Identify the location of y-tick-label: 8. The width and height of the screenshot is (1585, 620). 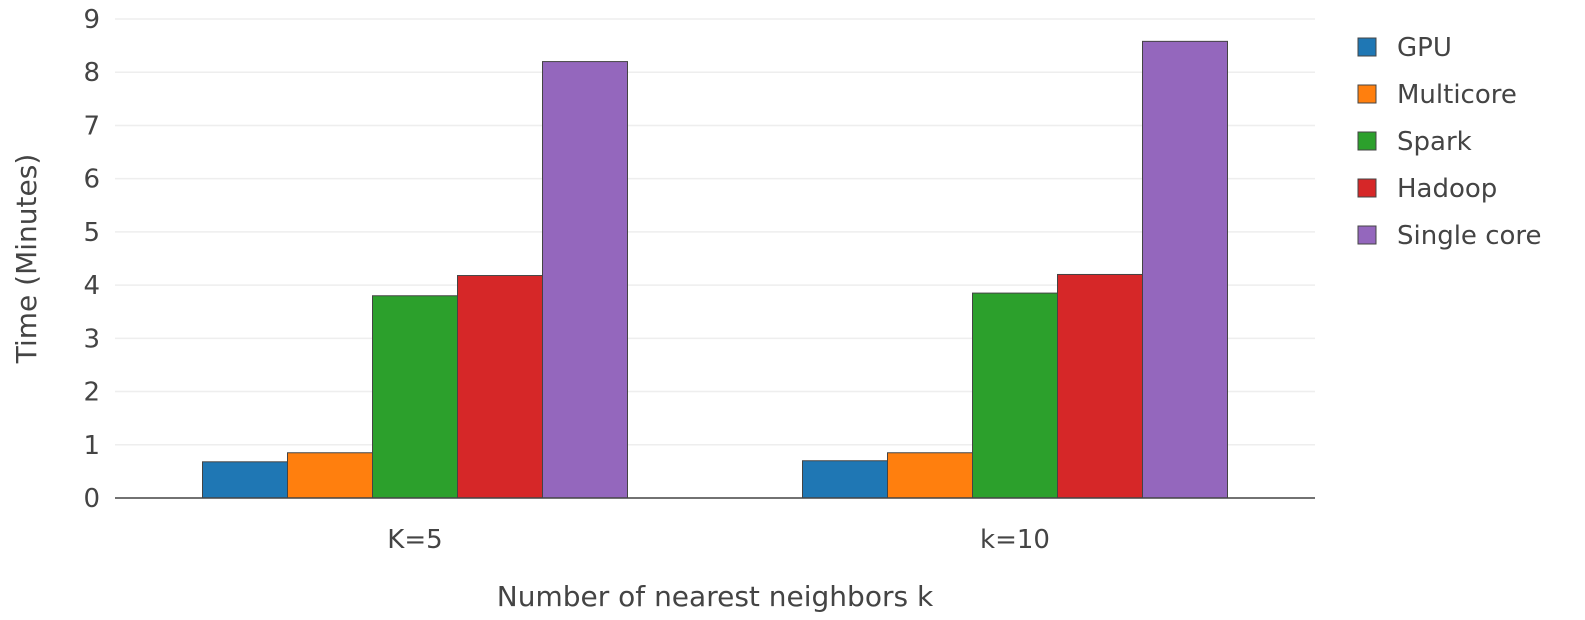
(91, 73).